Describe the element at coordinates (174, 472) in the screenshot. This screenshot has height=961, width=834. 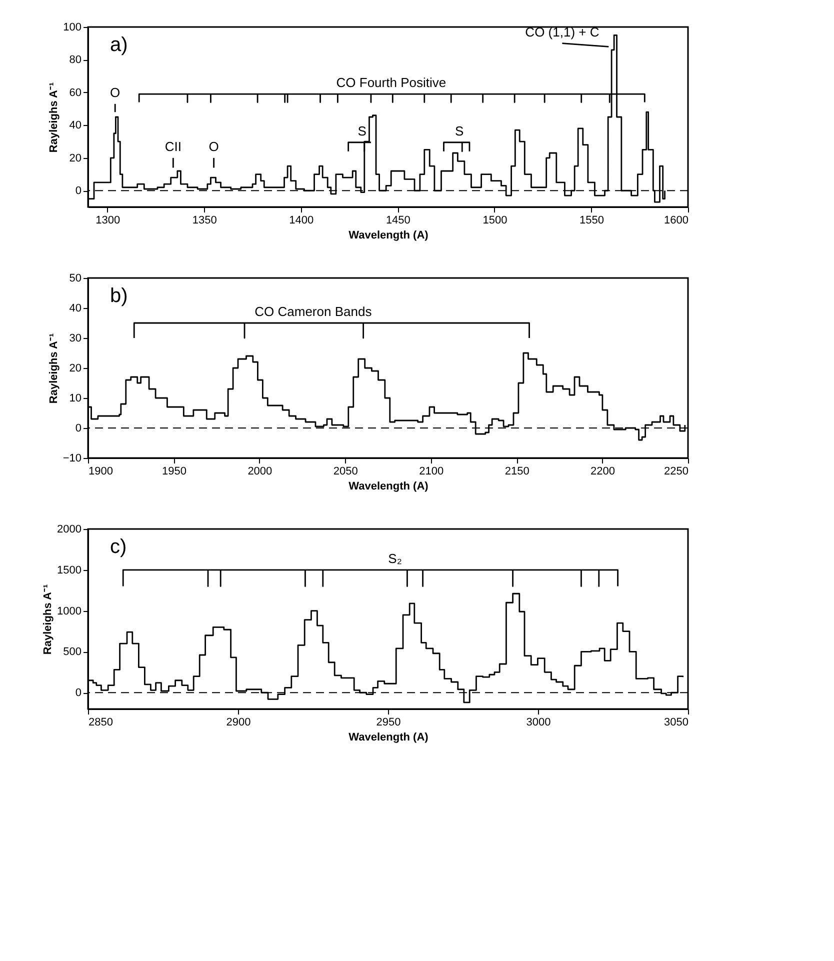
I see `x-tick-label: 1950` at that location.